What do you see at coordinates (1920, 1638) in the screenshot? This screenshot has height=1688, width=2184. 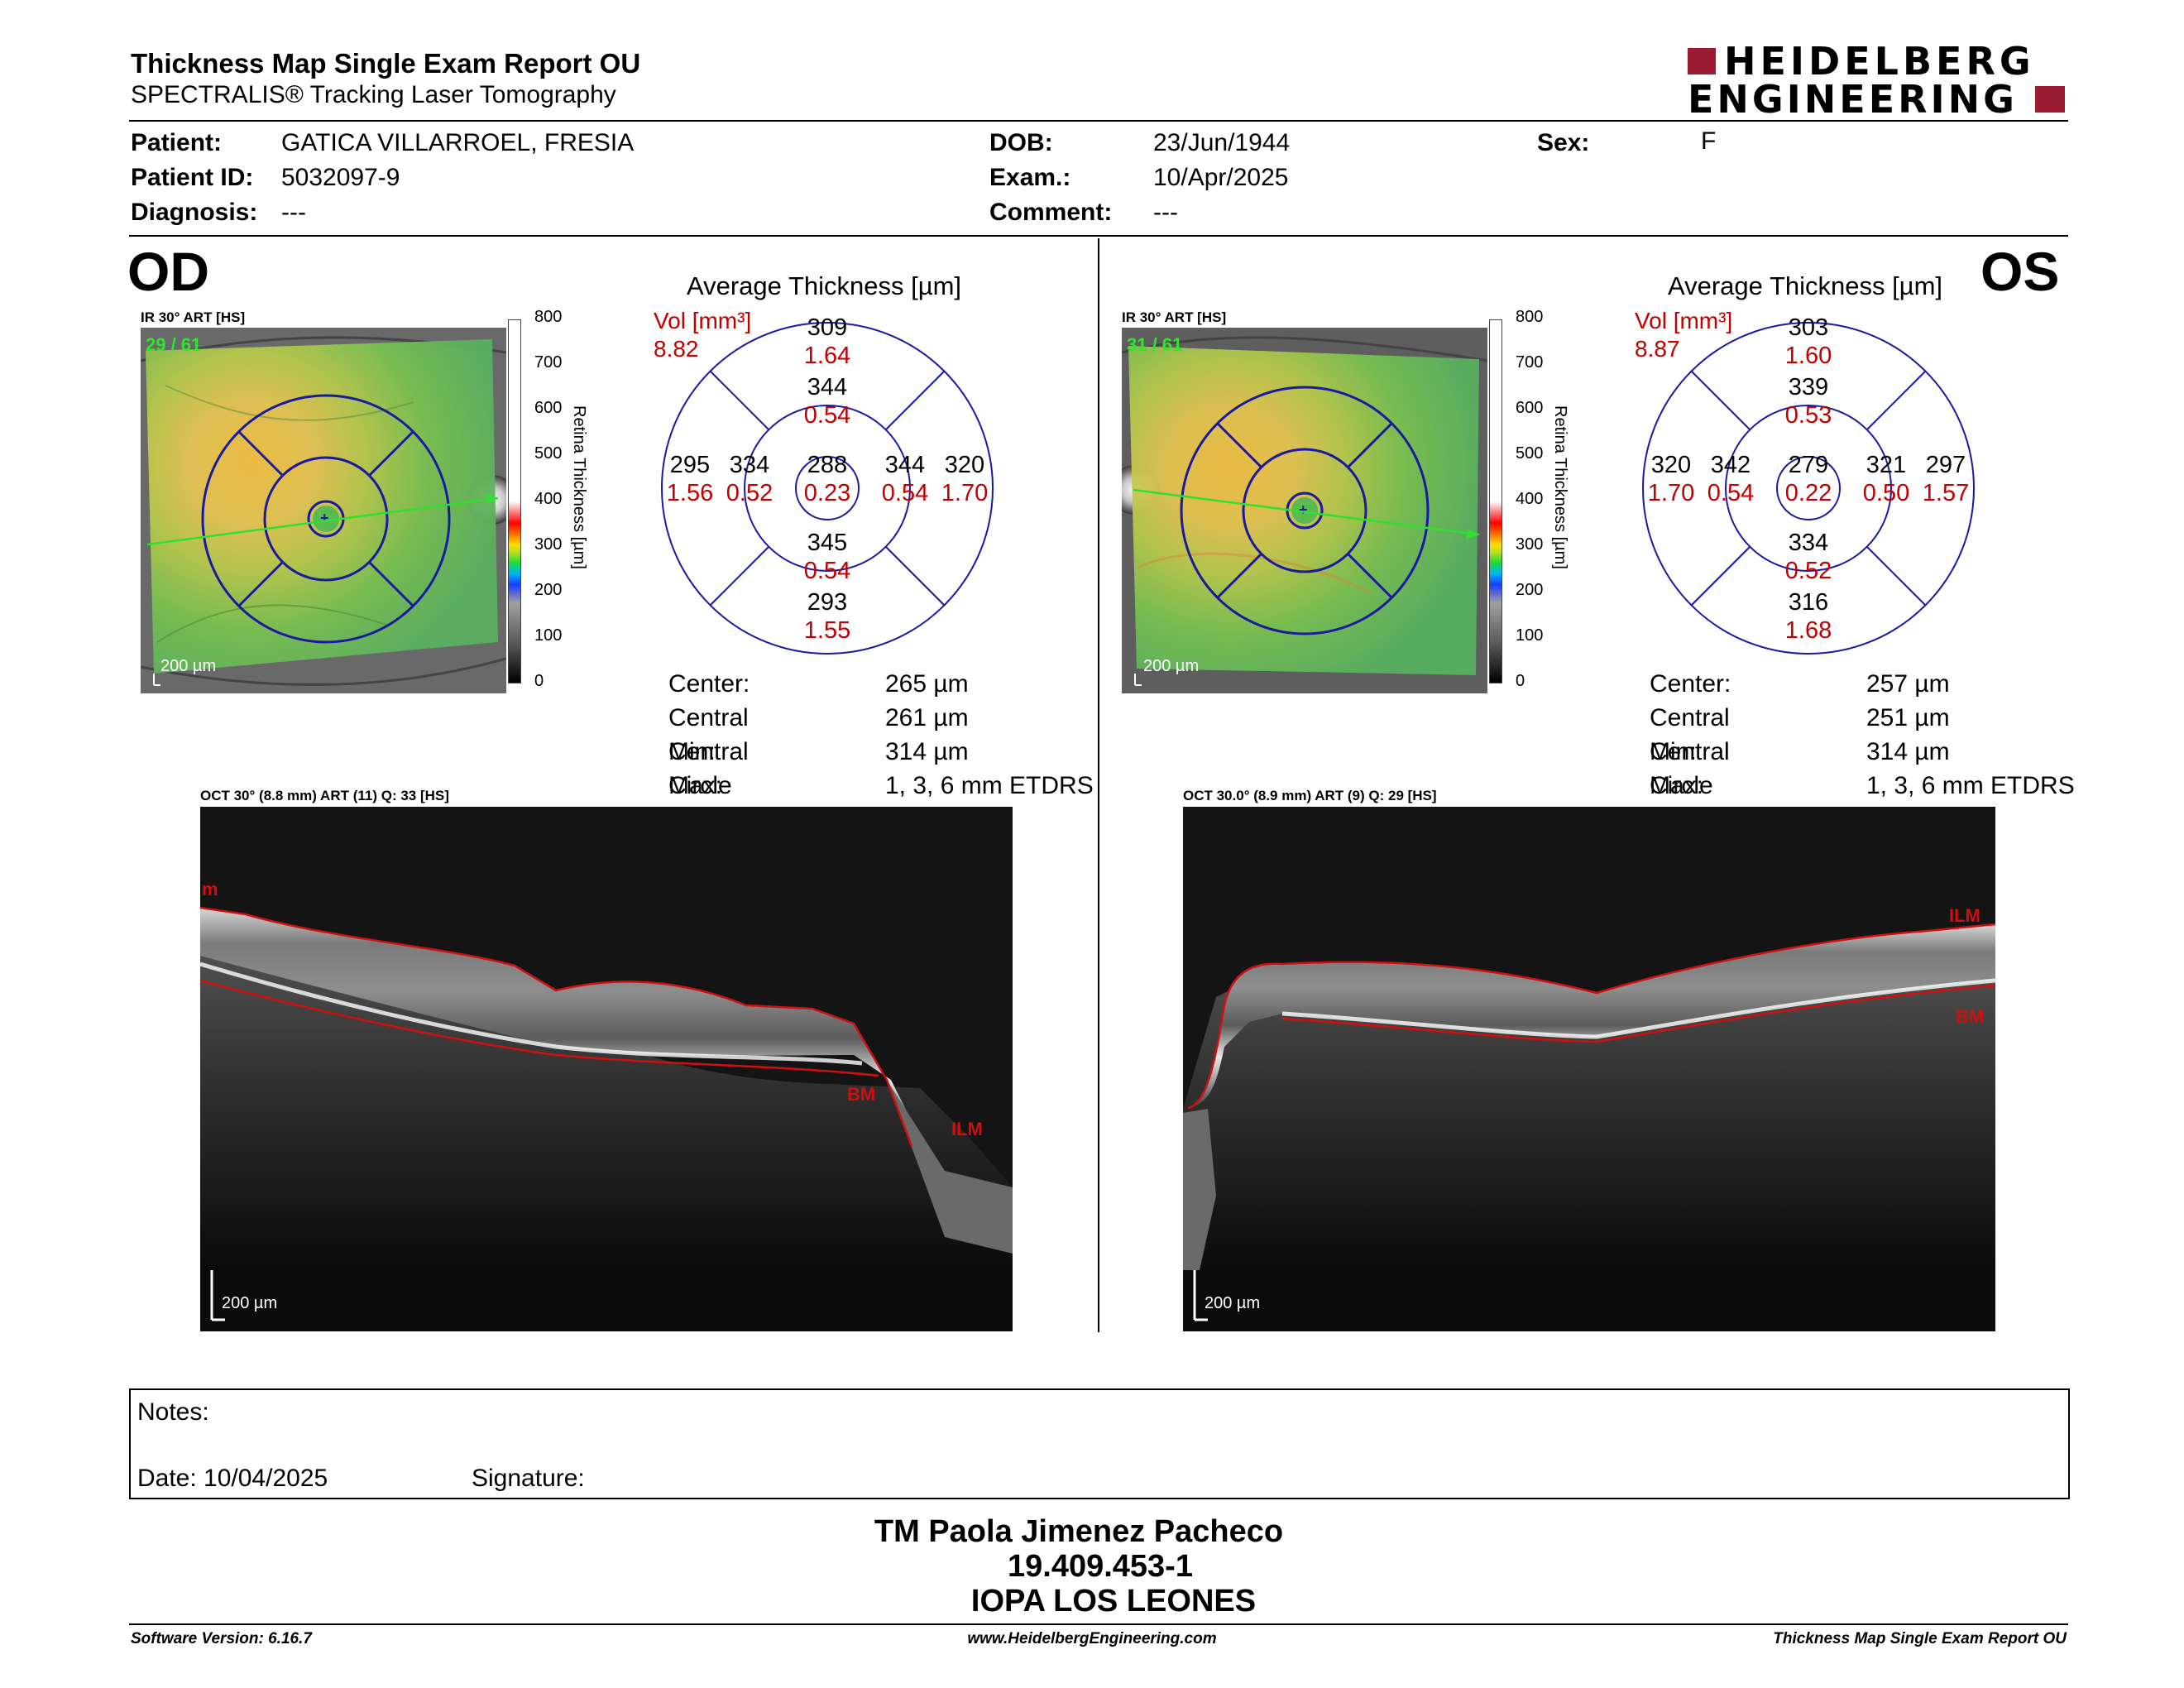 I see `footer-report-name: Thickness Map Single Exam Report OU` at bounding box center [1920, 1638].